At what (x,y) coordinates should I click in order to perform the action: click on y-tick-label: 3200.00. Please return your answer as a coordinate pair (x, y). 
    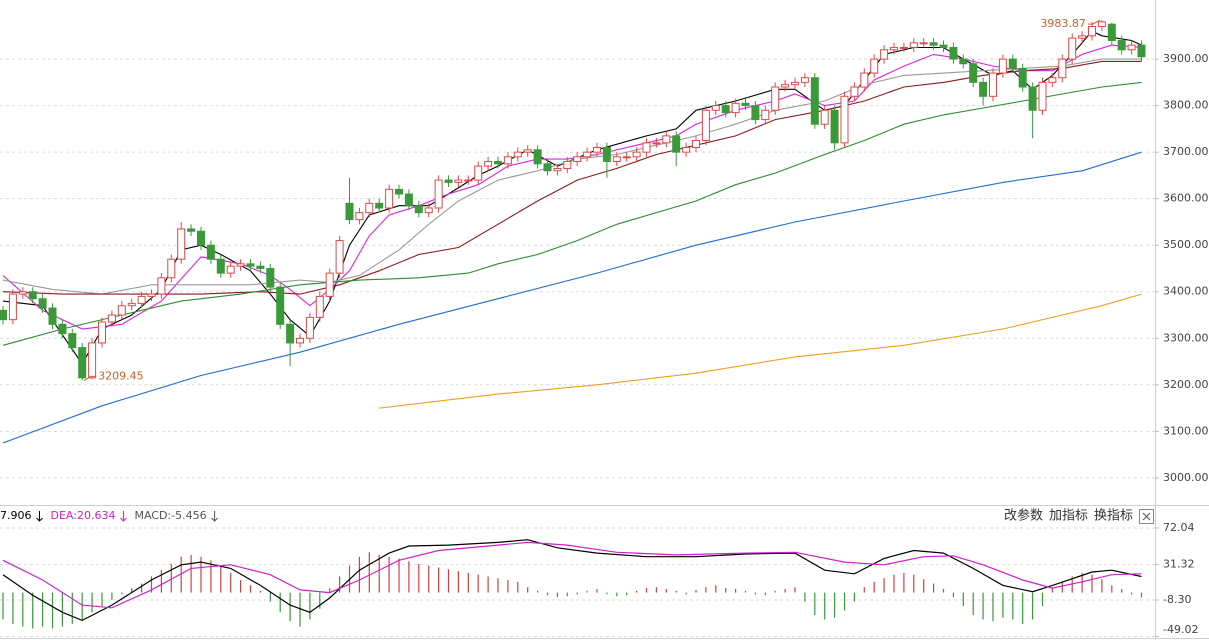
    Looking at the image, I should click on (1186, 384).